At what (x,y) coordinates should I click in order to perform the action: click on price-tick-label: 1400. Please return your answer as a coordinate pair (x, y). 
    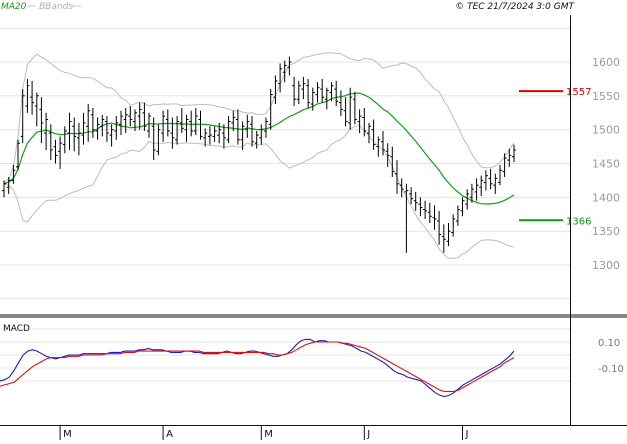
    Looking at the image, I should click on (606, 197).